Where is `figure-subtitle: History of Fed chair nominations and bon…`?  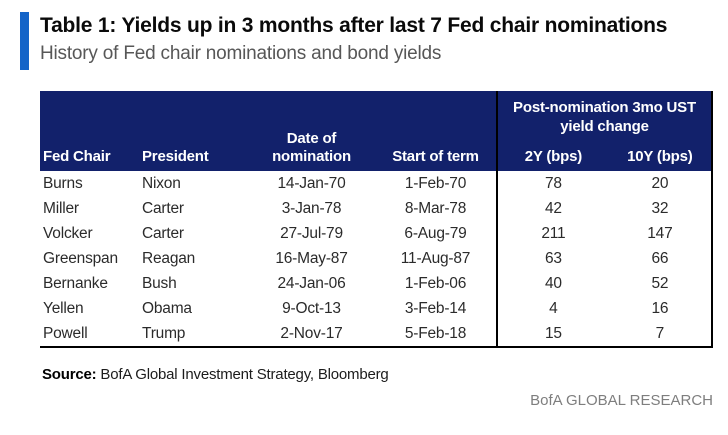
figure-subtitle: History of Fed chair nominations and bon… is located at coordinates (241, 53).